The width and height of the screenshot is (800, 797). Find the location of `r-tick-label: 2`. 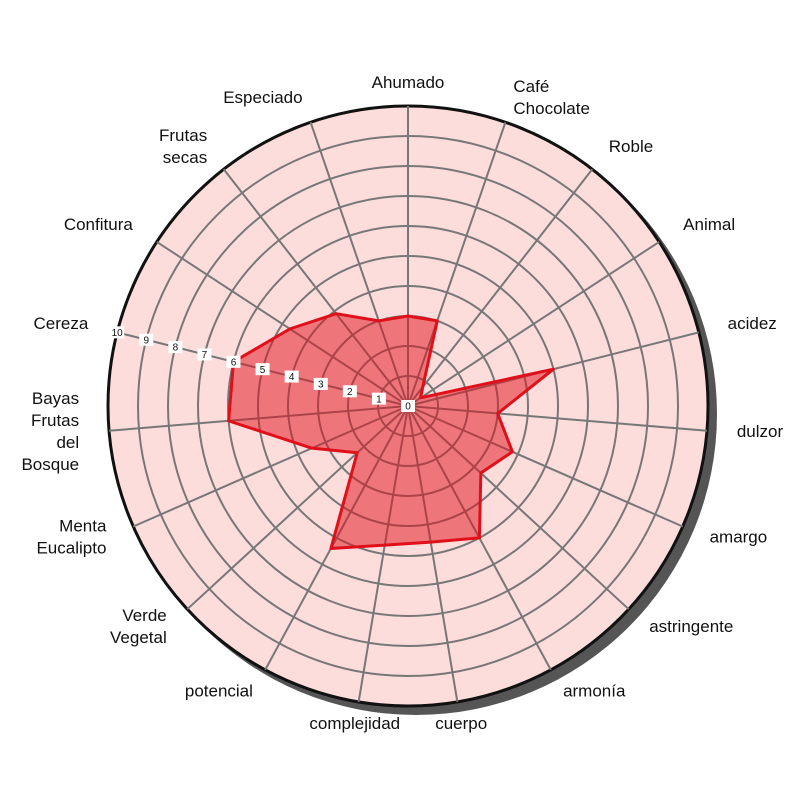

r-tick-label: 2 is located at coordinates (350, 392).